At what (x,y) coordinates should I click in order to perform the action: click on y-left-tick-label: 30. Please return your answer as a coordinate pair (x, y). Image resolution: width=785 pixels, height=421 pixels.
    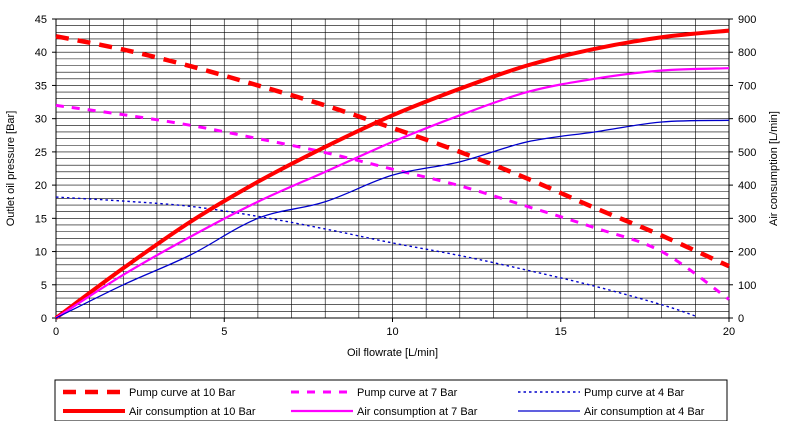
    Looking at the image, I should click on (41, 120).